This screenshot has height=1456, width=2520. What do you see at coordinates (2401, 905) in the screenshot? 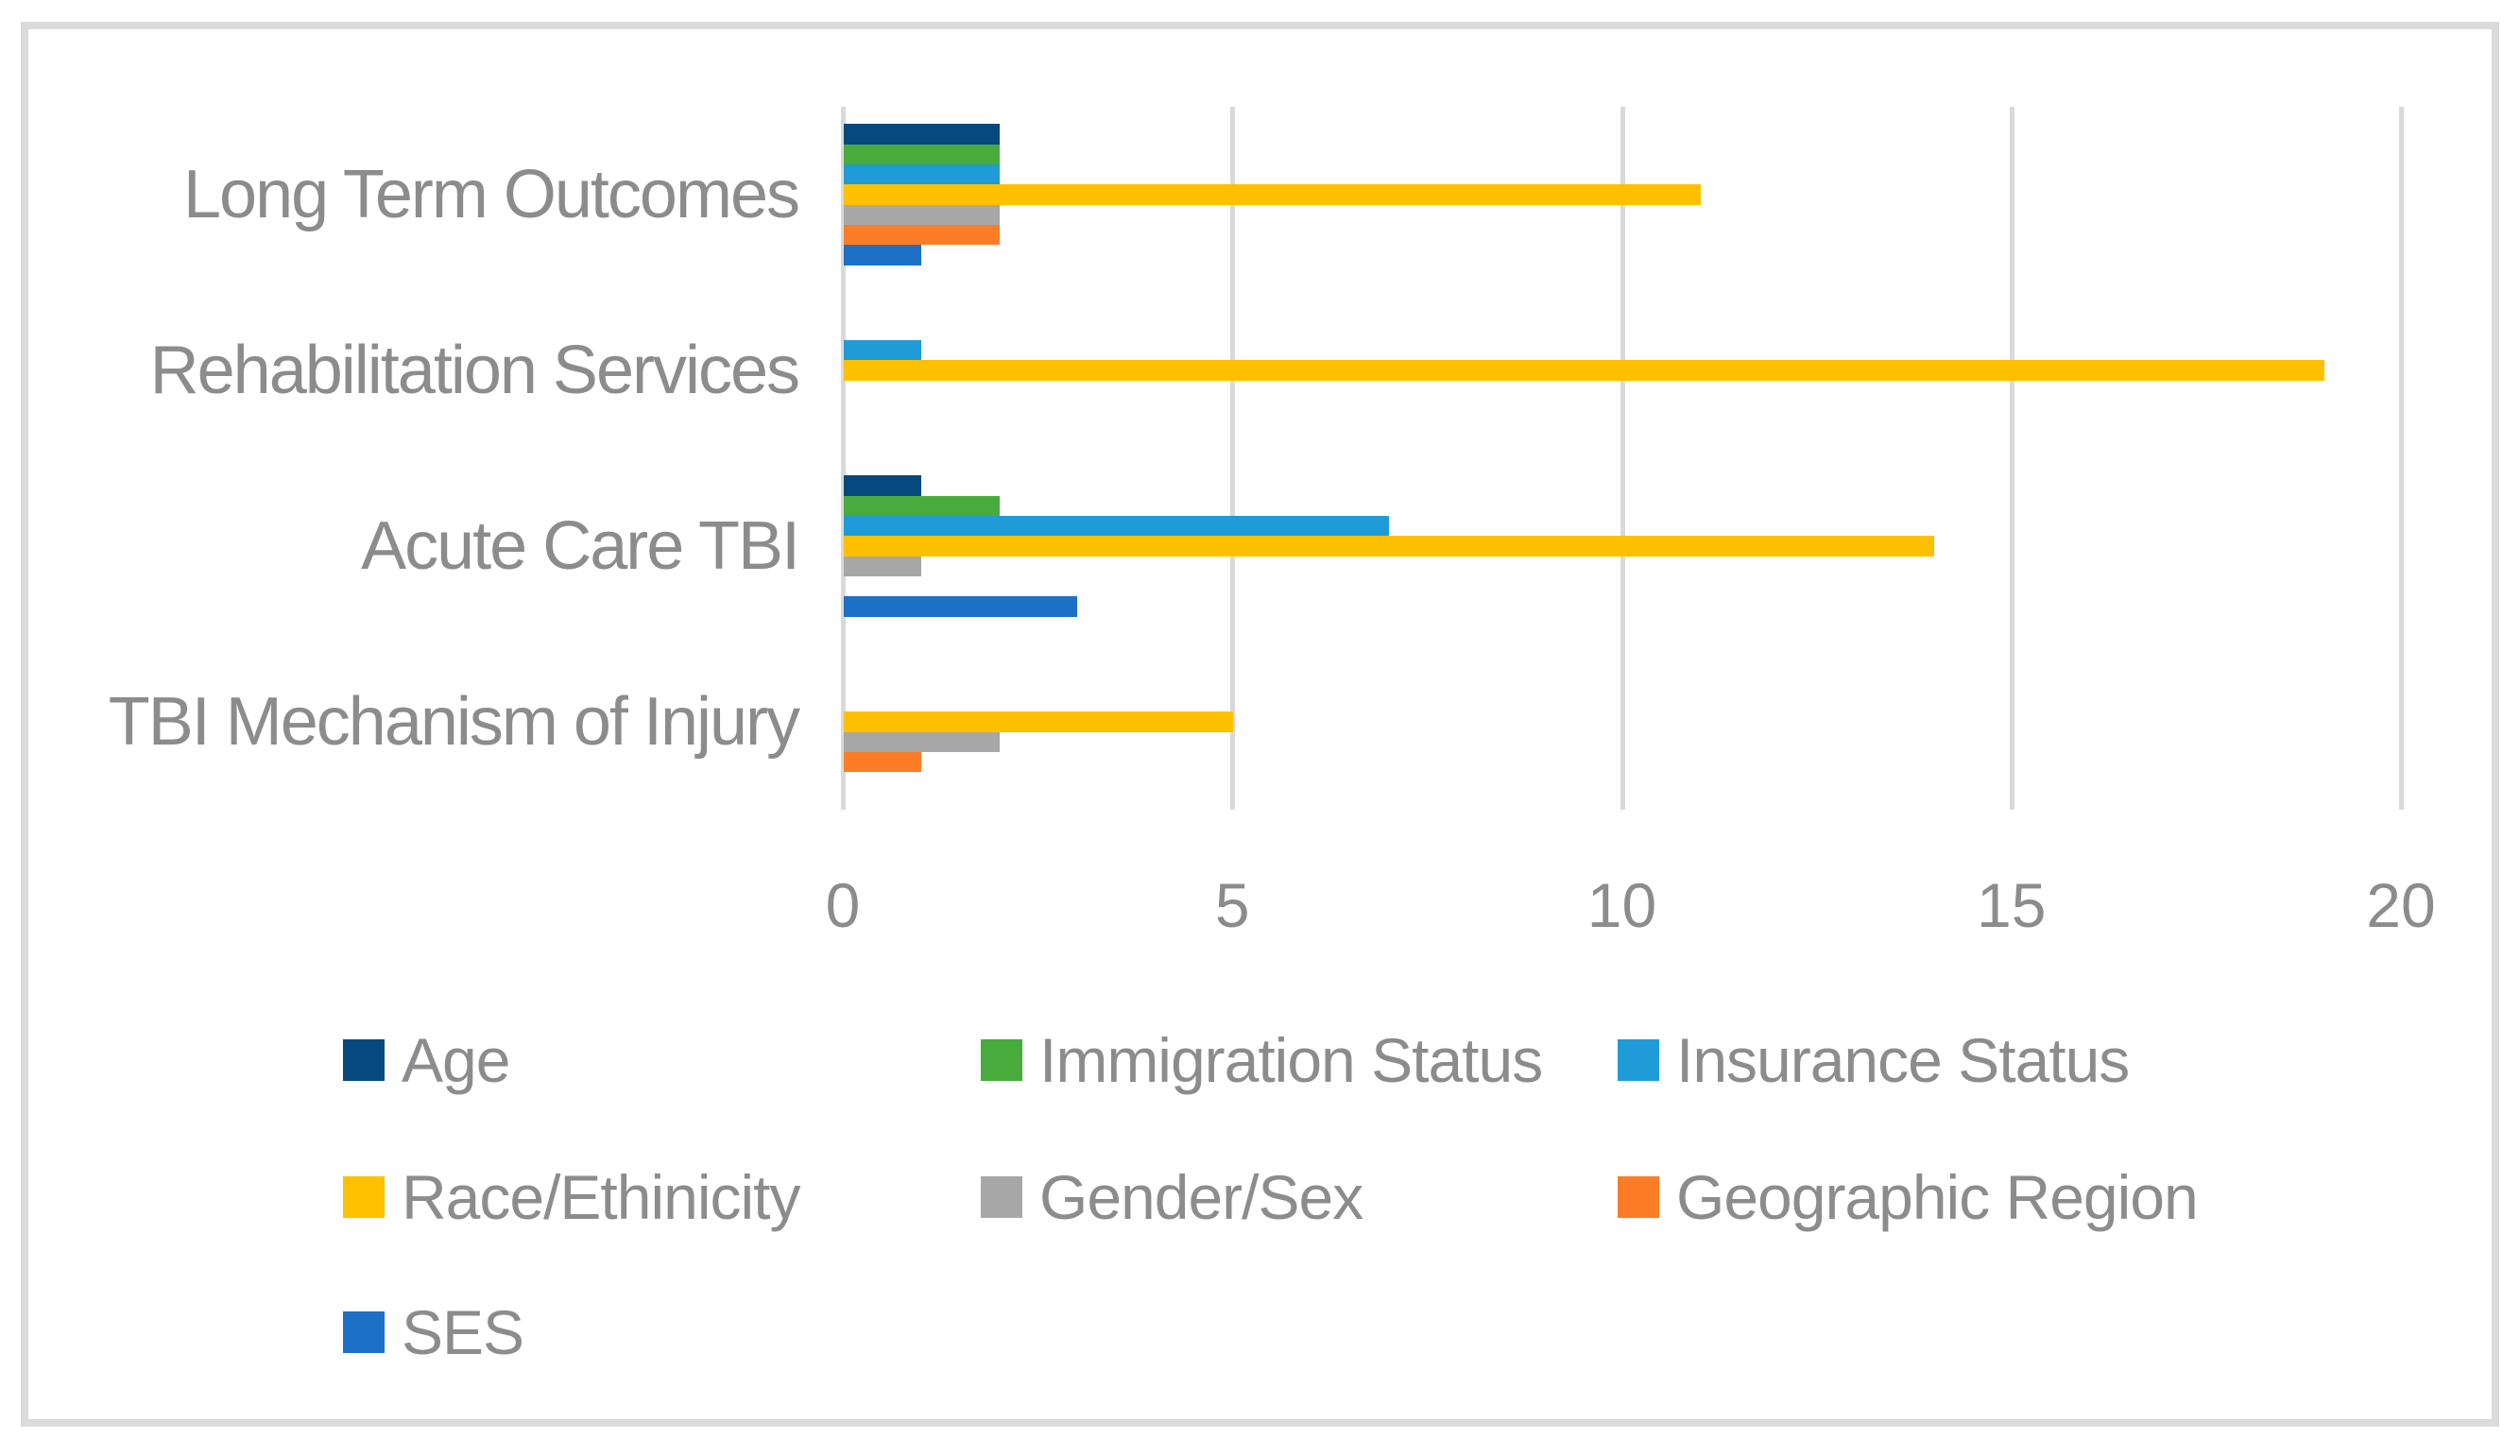
I see `x-tick-label-20: 20` at bounding box center [2401, 905].